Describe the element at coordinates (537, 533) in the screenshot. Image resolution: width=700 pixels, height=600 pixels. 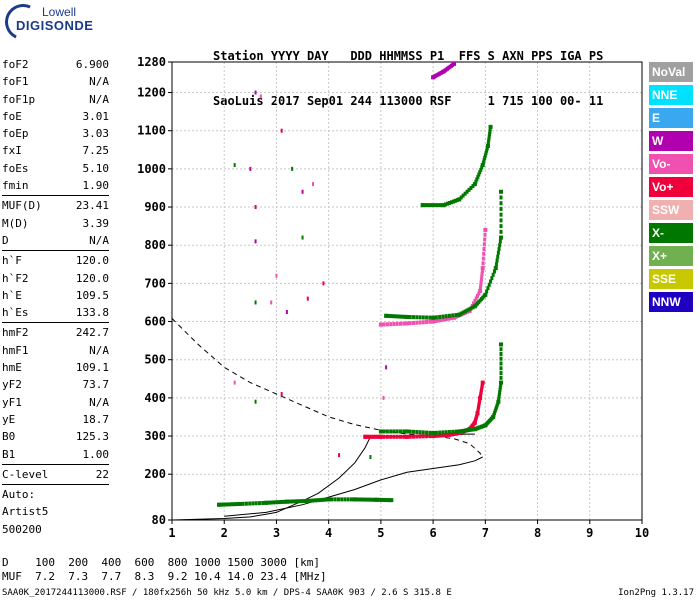
I see `x-tick-label: 8` at that location.